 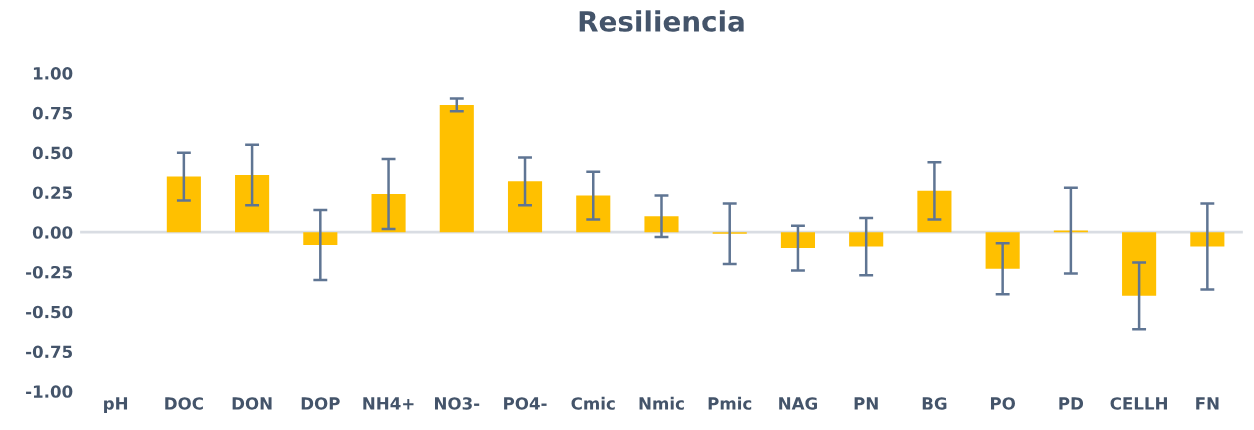 What do you see at coordinates (730, 403) in the screenshot?
I see `x-tick-label: Pmic` at bounding box center [730, 403].